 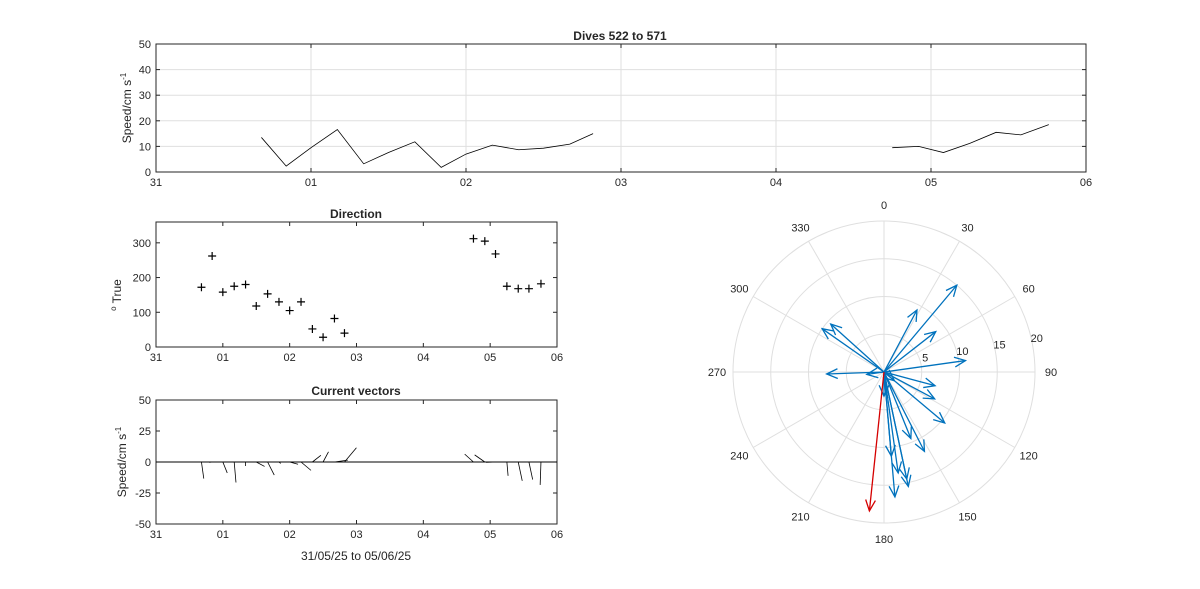 What do you see at coordinates (717, 373) in the screenshot?
I see `polar-angle-label: 270` at bounding box center [717, 373].